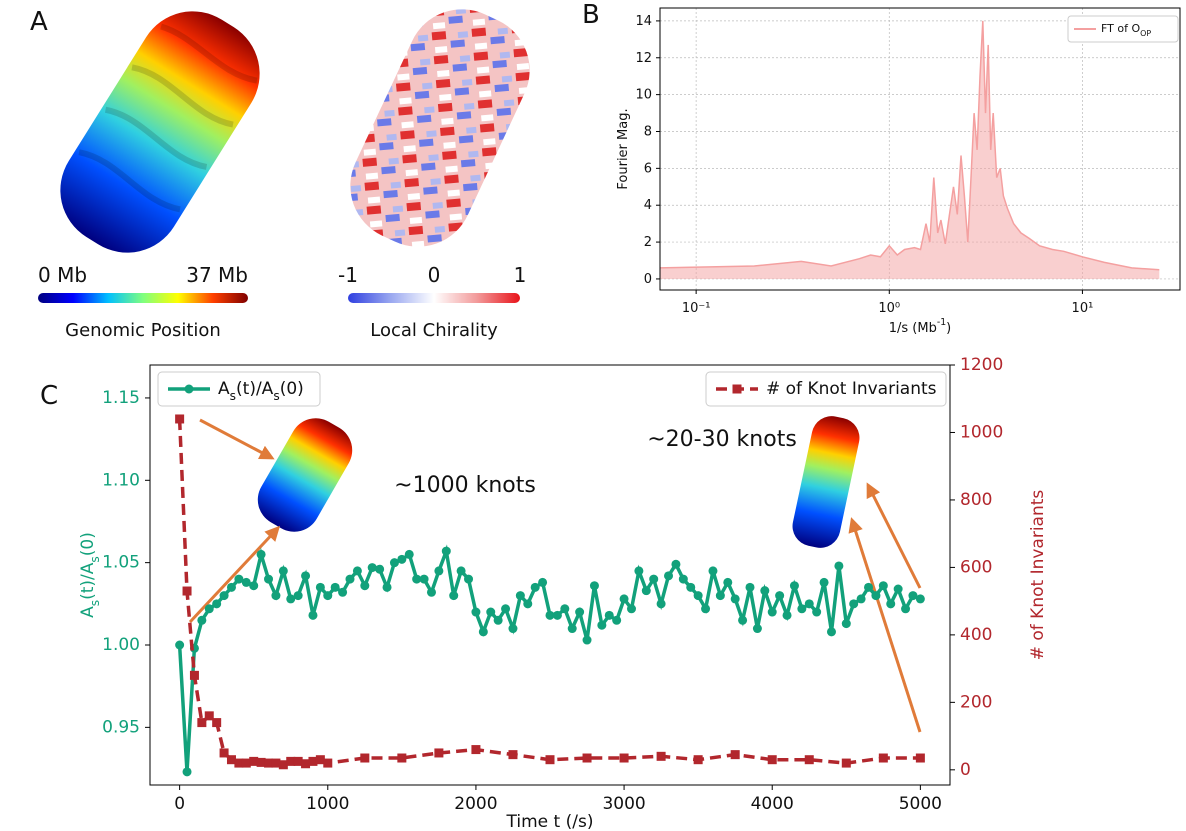  I want to click on y2-tick-label: 200, so click(976, 702).